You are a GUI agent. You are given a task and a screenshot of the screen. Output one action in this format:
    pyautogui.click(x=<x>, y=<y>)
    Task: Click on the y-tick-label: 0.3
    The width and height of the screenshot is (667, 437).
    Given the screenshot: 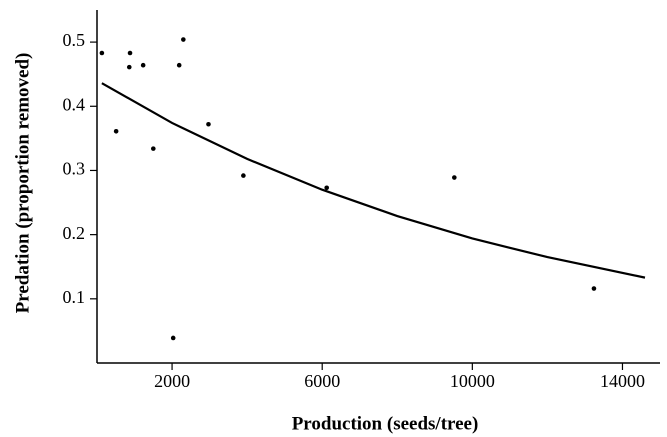 What is the action you would take?
    pyautogui.click(x=74, y=169)
    